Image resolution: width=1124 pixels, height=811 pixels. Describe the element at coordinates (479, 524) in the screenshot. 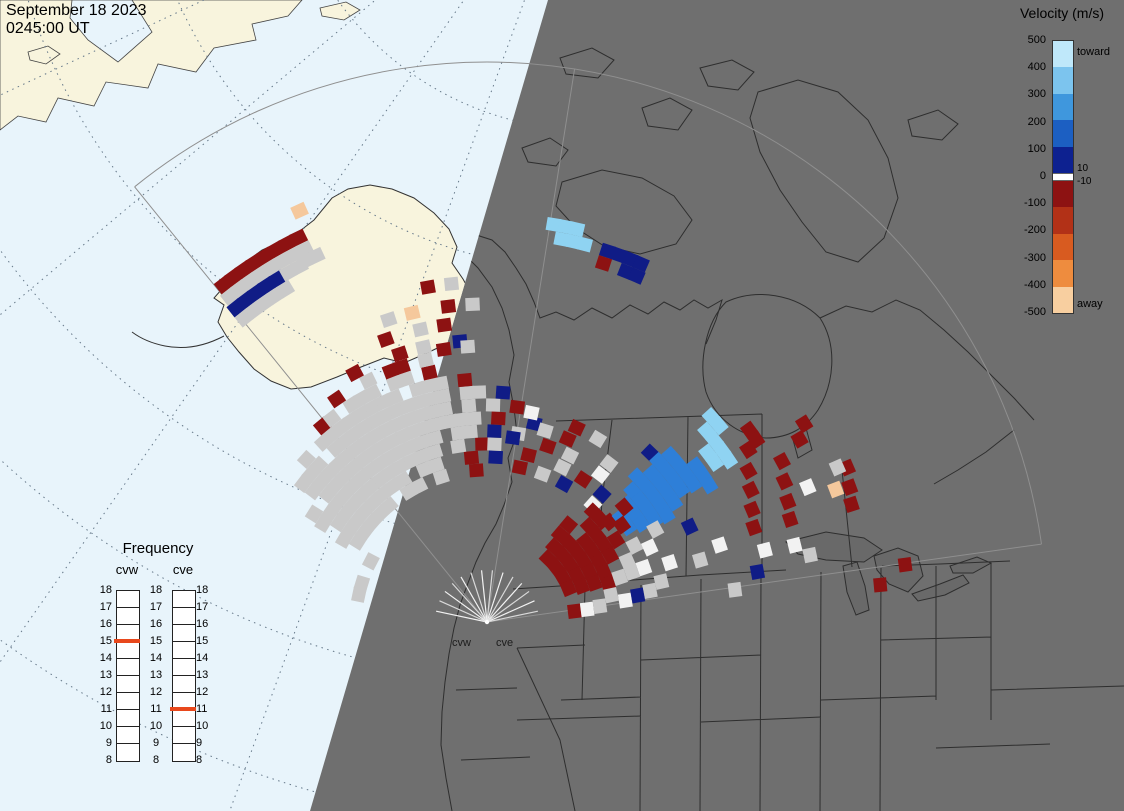

I see `west-coastline` at that location.